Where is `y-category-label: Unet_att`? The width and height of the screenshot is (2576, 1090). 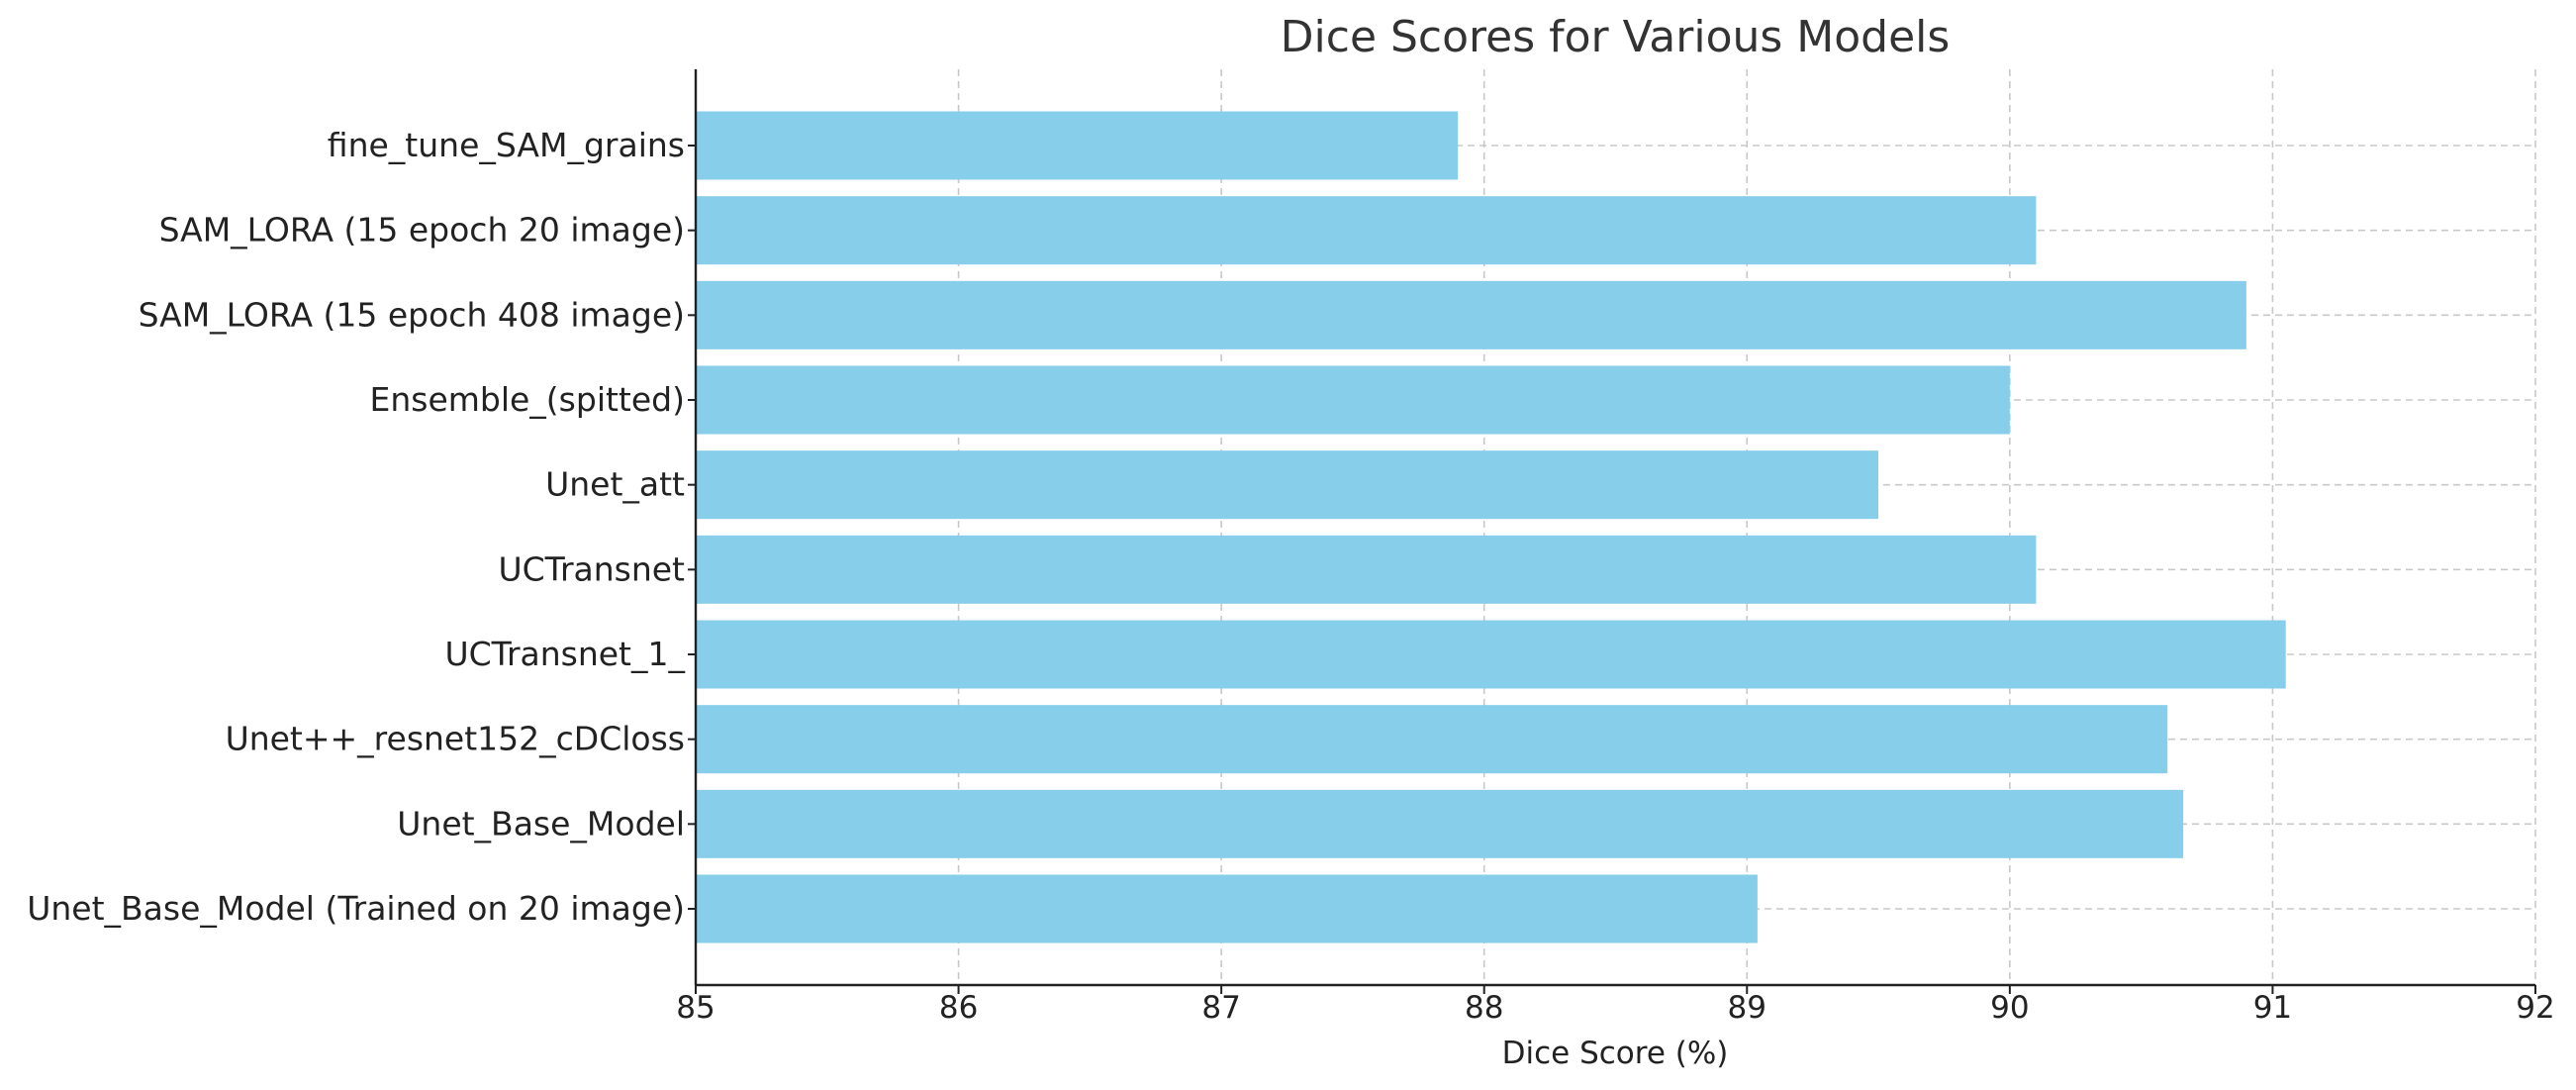
y-category-label: Unet_att is located at coordinates (615, 484).